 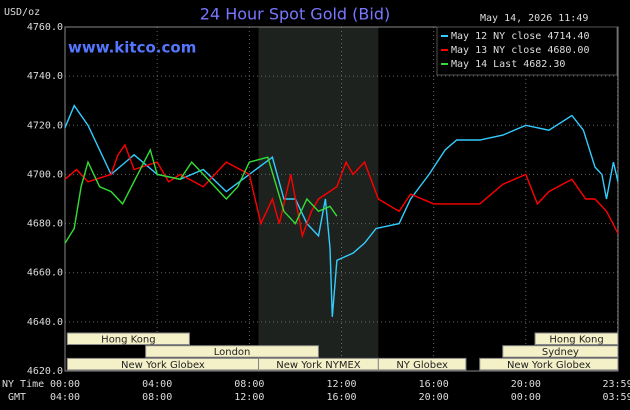 I want to click on x-tick-label: 08:00, so click(x=249, y=384).